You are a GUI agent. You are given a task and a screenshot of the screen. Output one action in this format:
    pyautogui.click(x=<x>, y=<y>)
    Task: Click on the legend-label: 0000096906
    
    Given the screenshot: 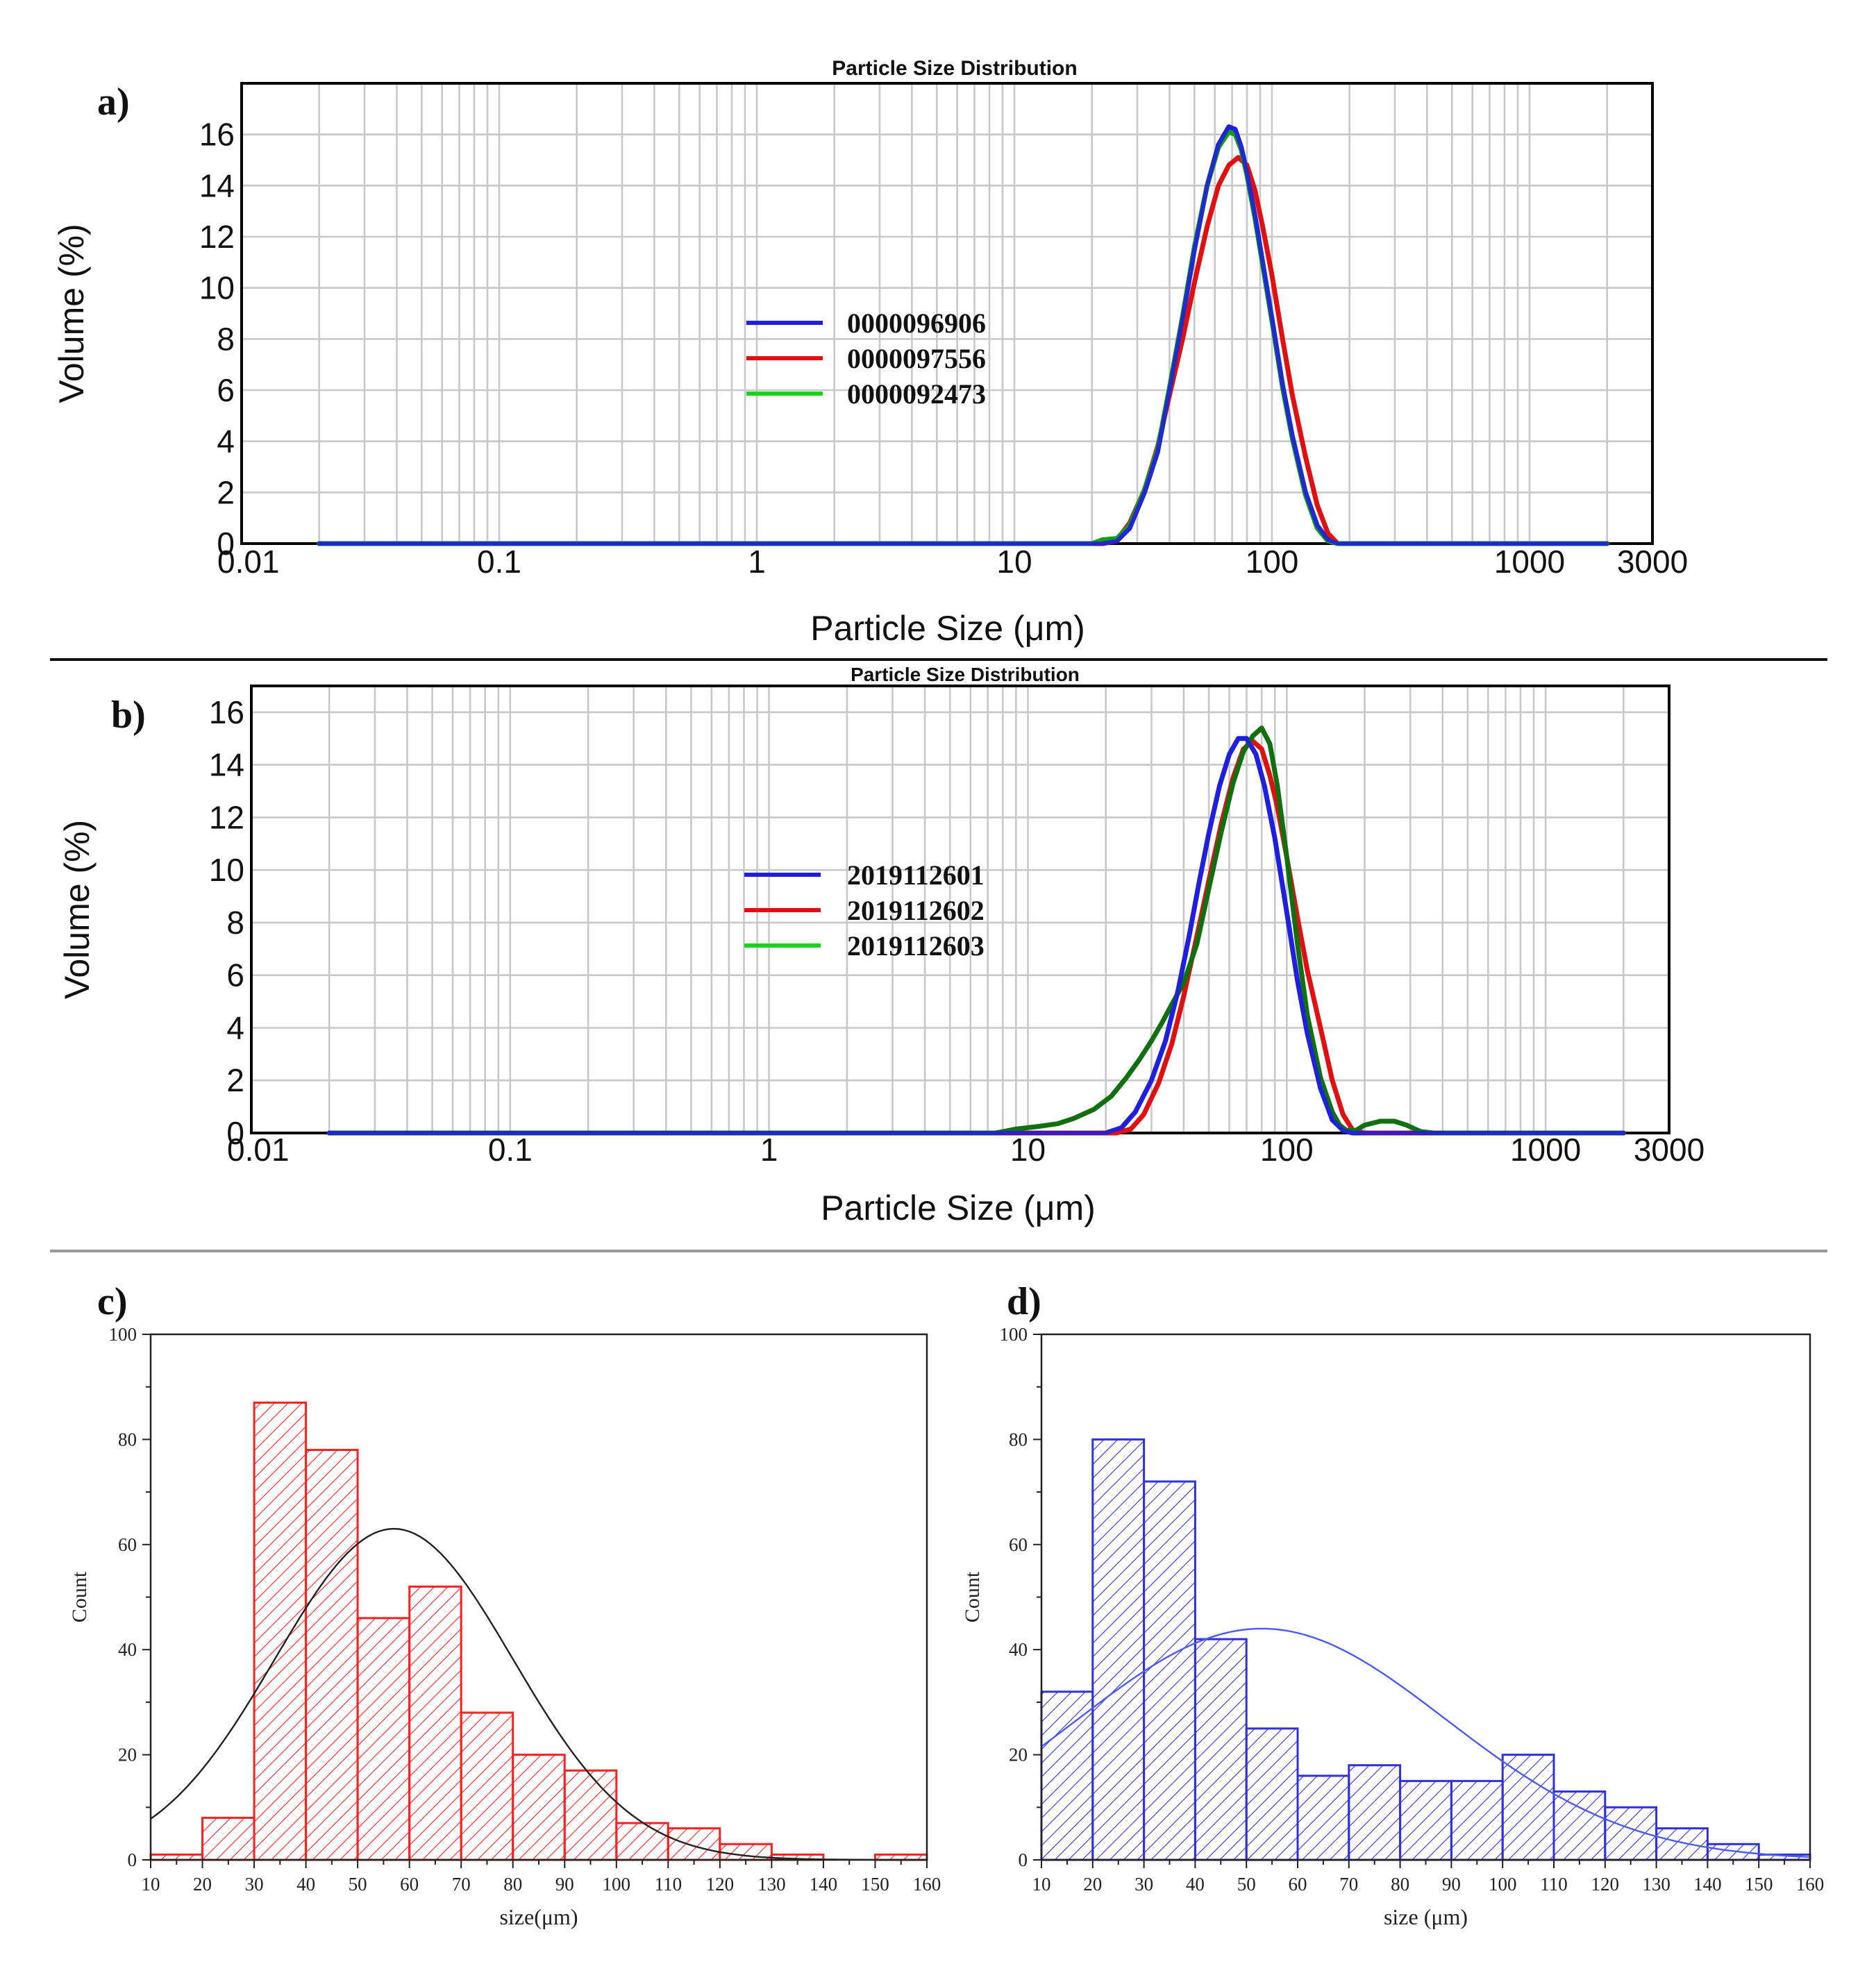 What is the action you would take?
    pyautogui.click(x=917, y=324)
    